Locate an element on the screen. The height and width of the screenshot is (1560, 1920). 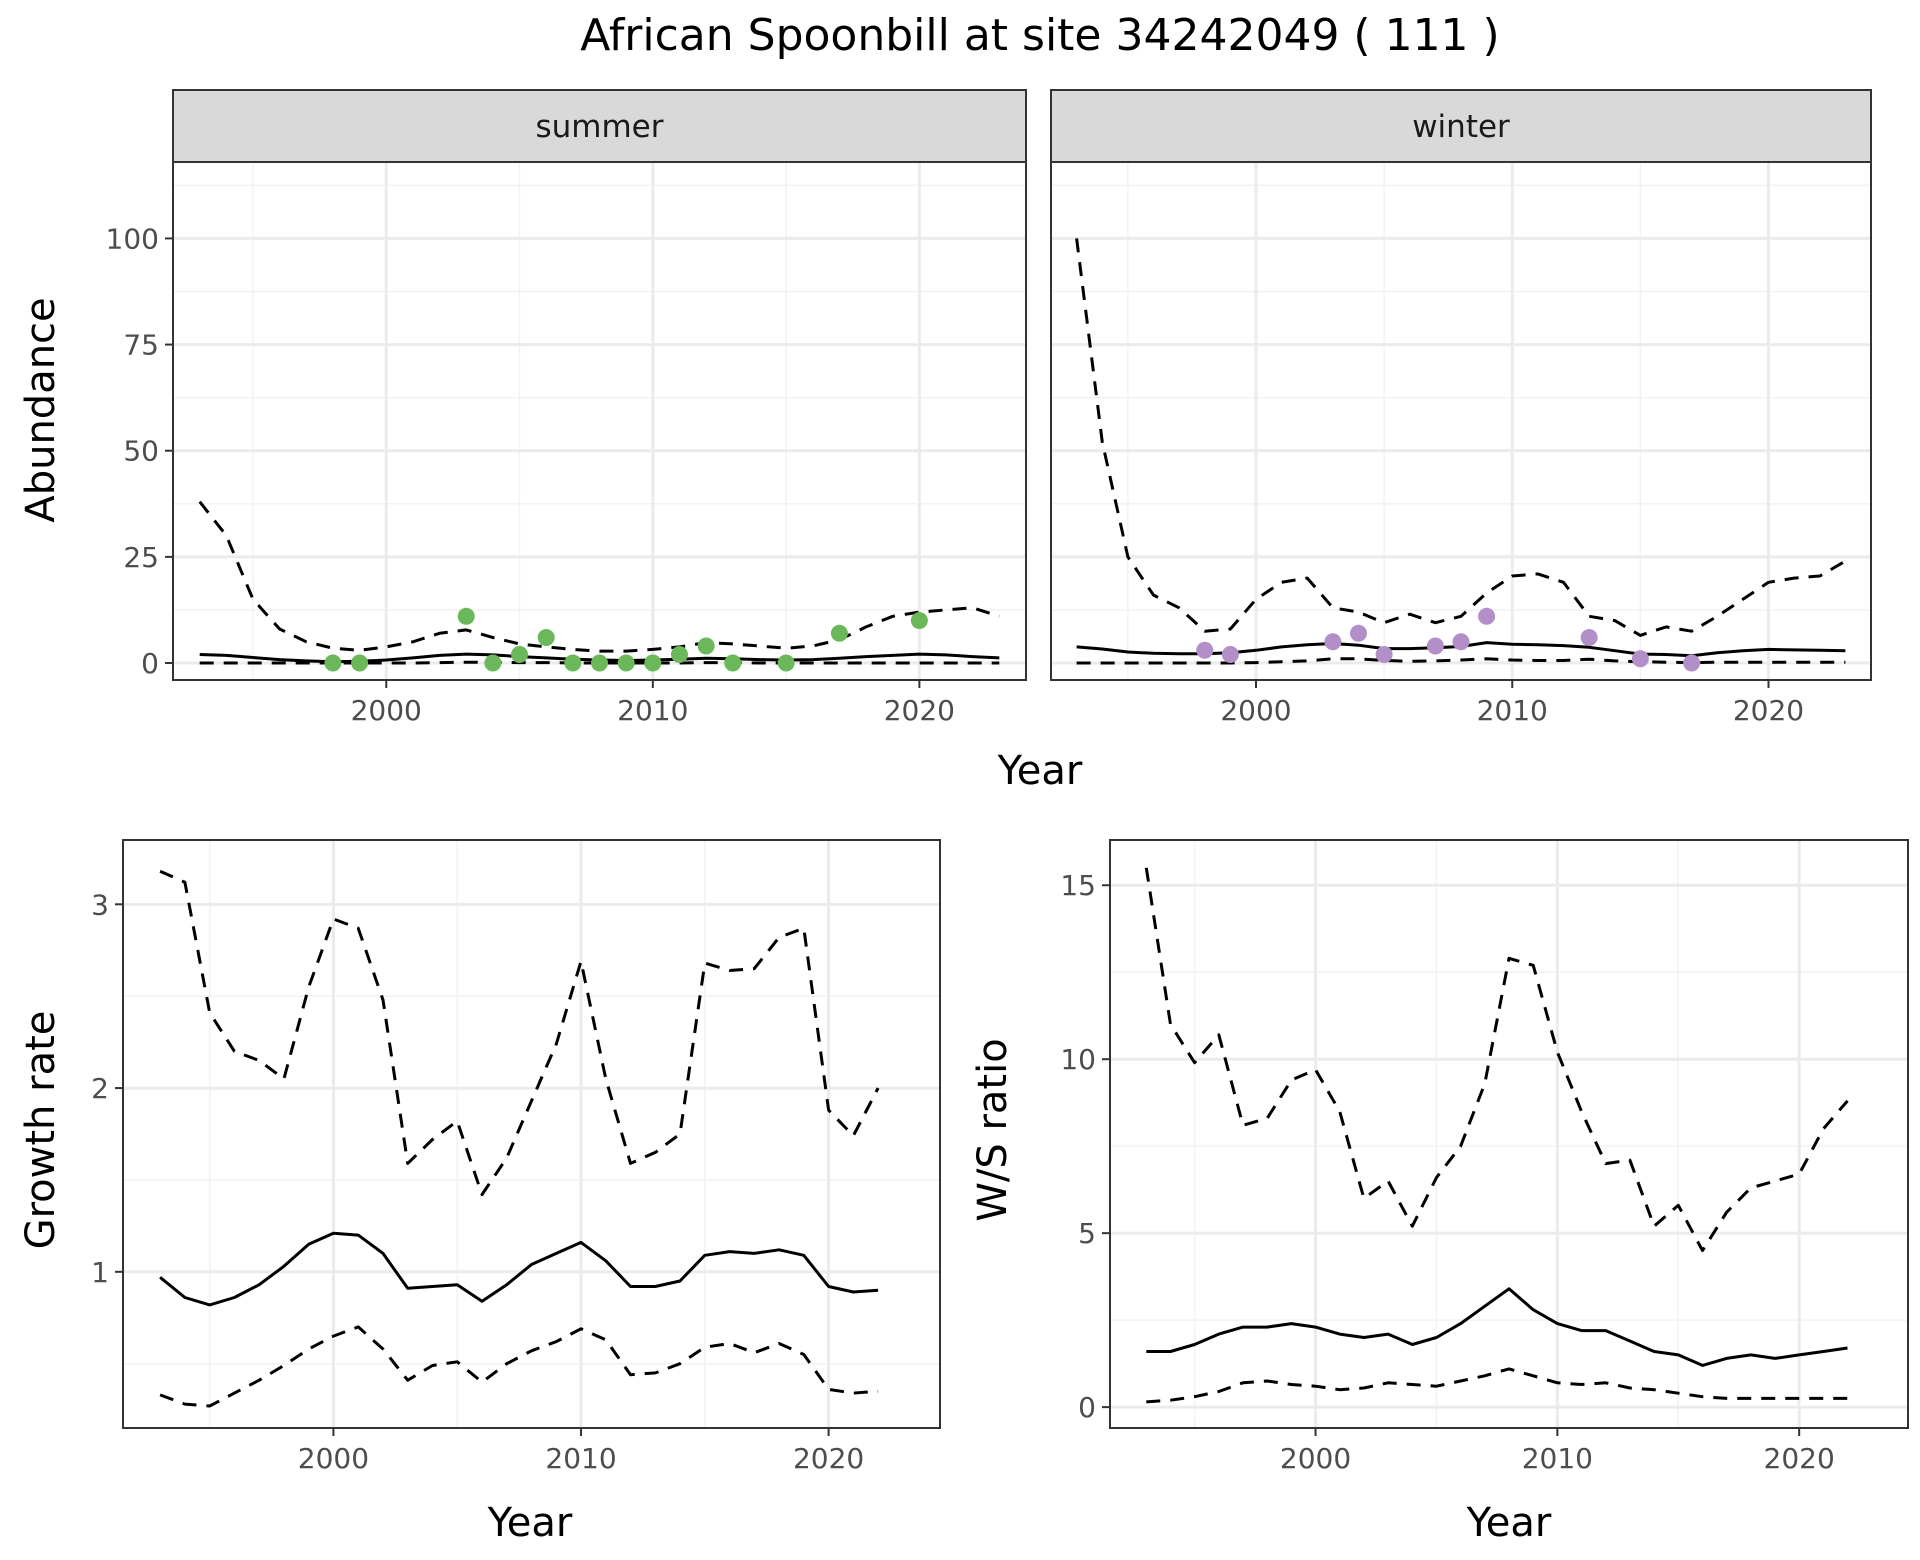
ratio-x-axis-title: Year is located at coordinates (1509, 1523).